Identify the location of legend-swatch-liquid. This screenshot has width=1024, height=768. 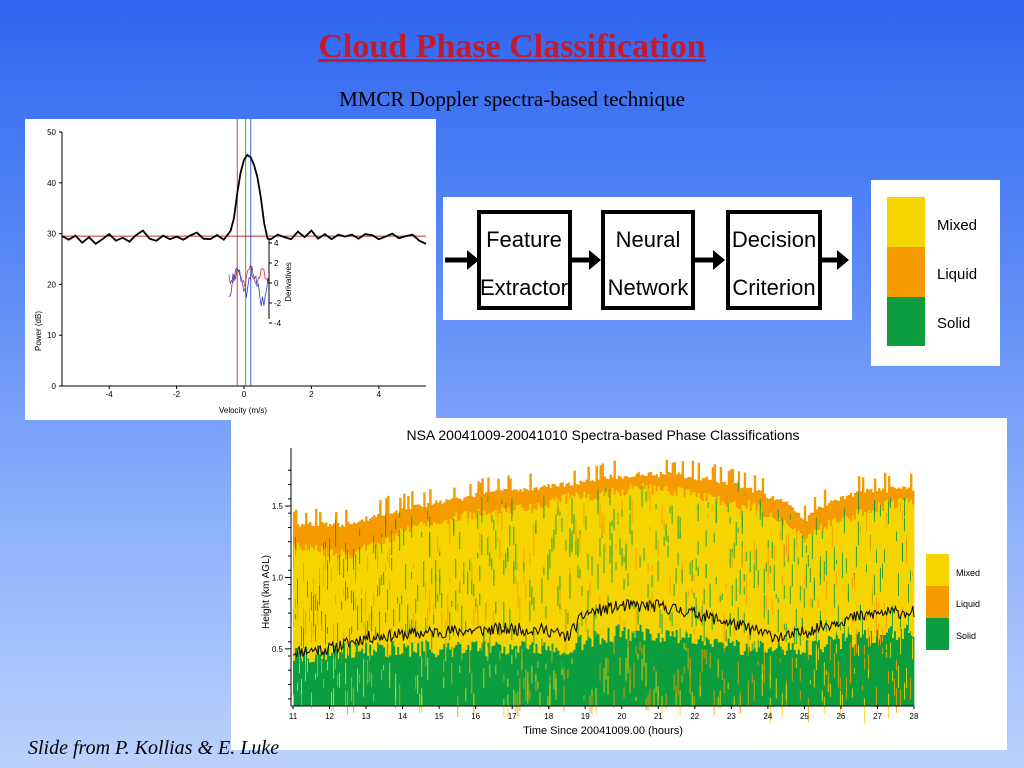
(906, 272).